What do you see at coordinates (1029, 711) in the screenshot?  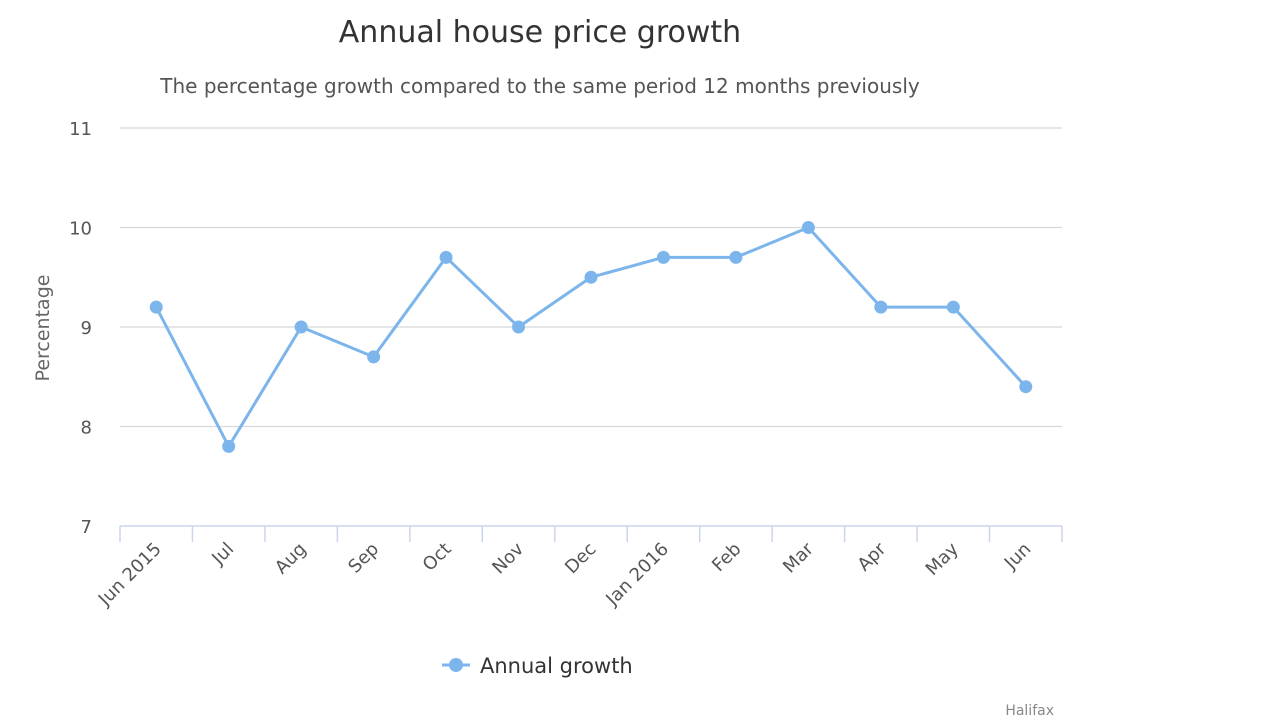 I see `chart-credit: Halifax` at bounding box center [1029, 711].